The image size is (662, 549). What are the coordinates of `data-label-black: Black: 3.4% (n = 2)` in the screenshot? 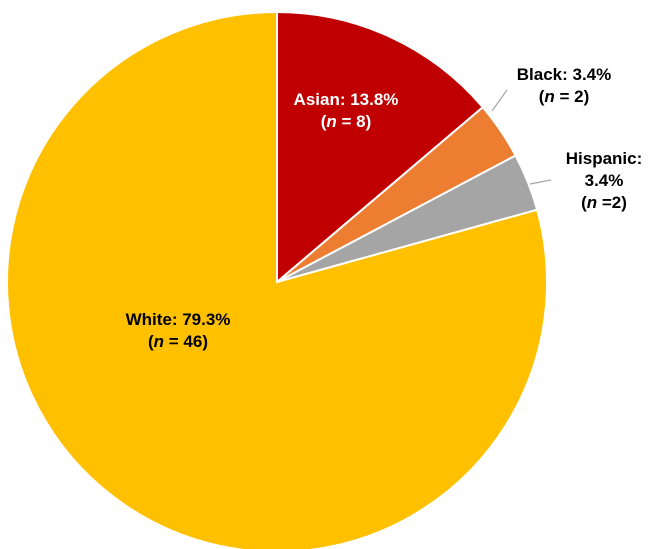 It's located at (564, 85).